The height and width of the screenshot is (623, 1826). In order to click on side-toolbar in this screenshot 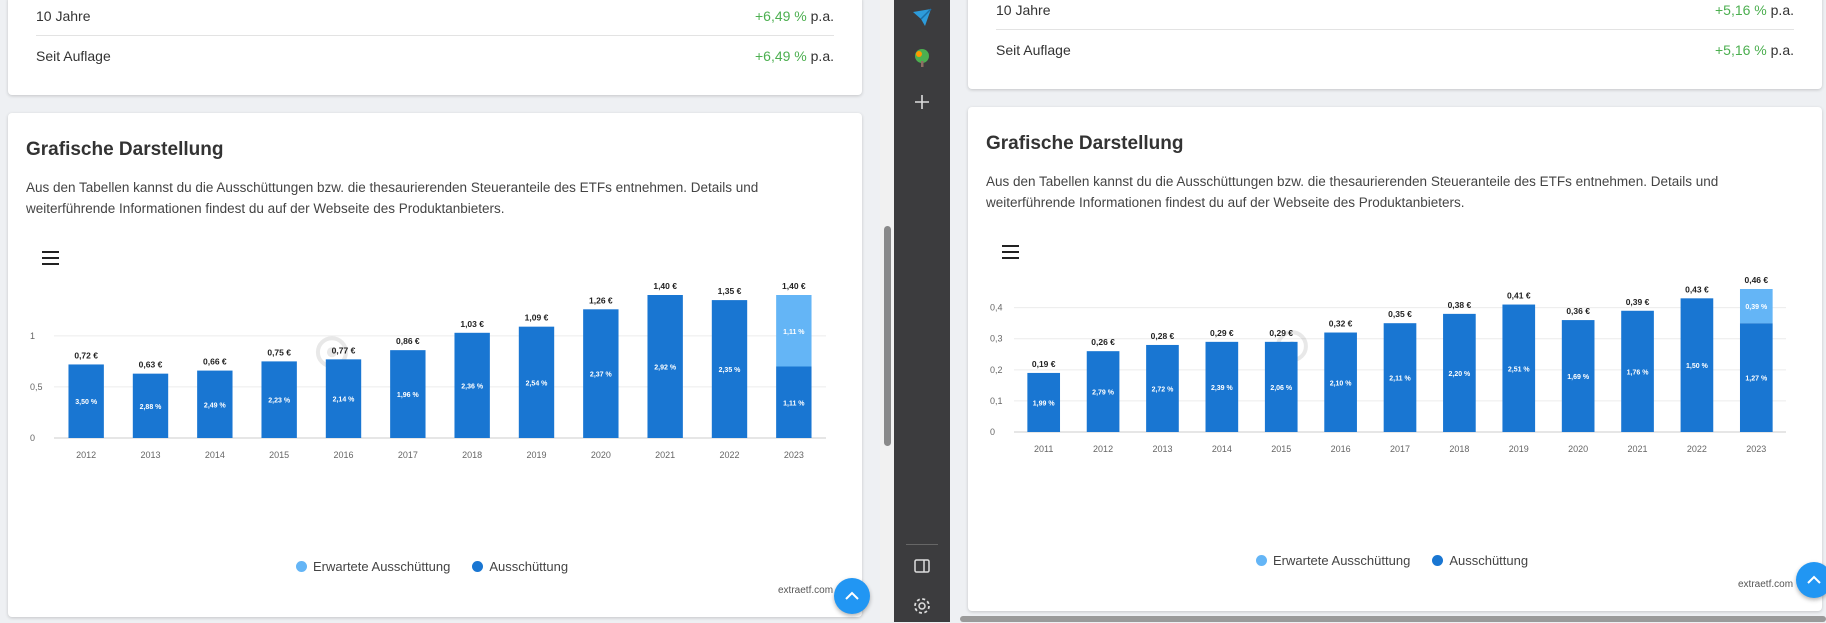, I will do `click(922, 311)`.